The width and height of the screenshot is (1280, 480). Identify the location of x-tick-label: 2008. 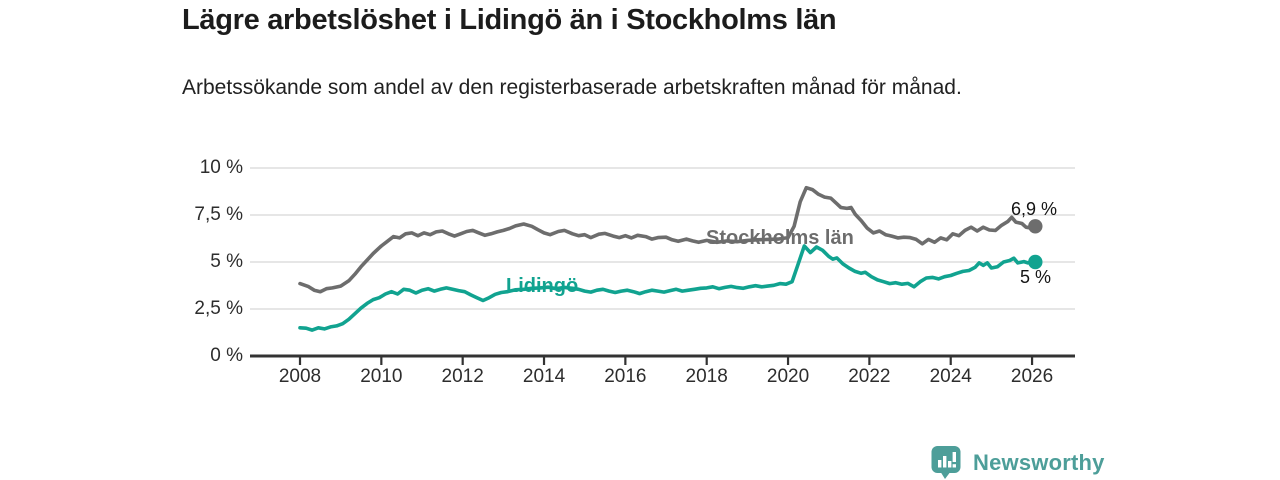
(300, 376).